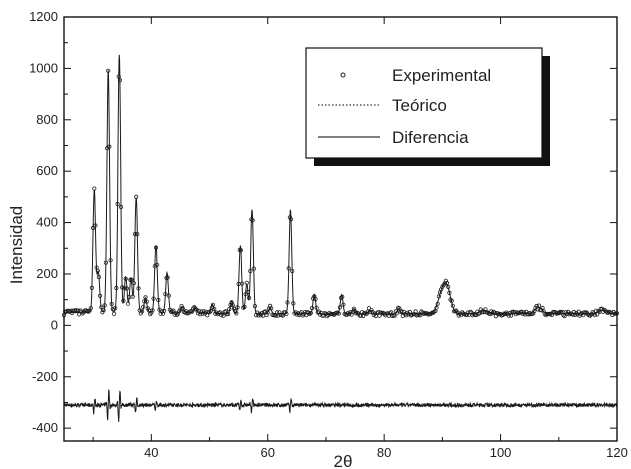 Image resolution: width=631 pixels, height=469 pixels. Describe the element at coordinates (441, 75) in the screenshot. I see `legend-label-experimental: Experimental` at that location.